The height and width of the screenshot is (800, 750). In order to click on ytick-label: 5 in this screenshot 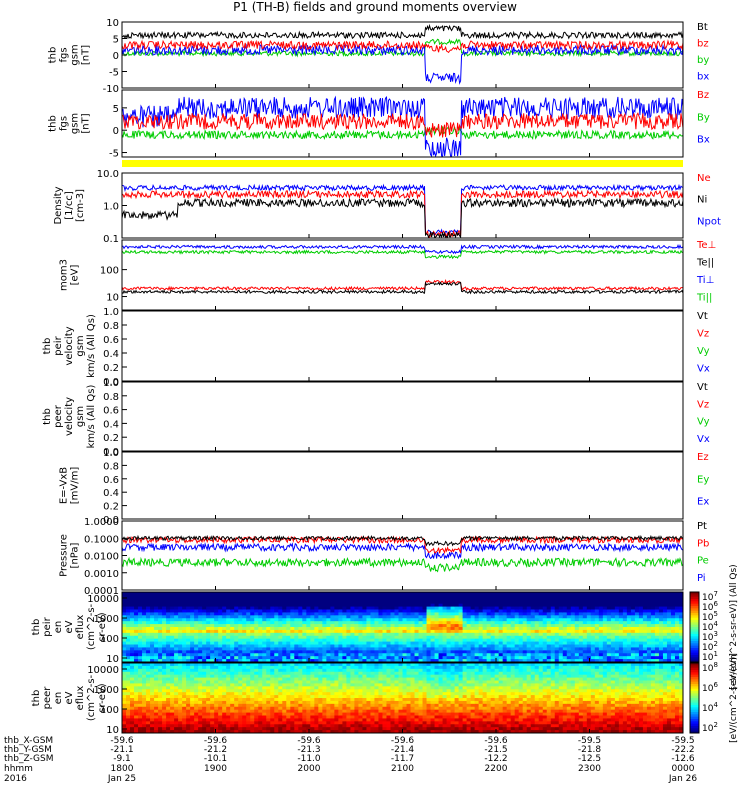, I will do `click(116, 109)`.